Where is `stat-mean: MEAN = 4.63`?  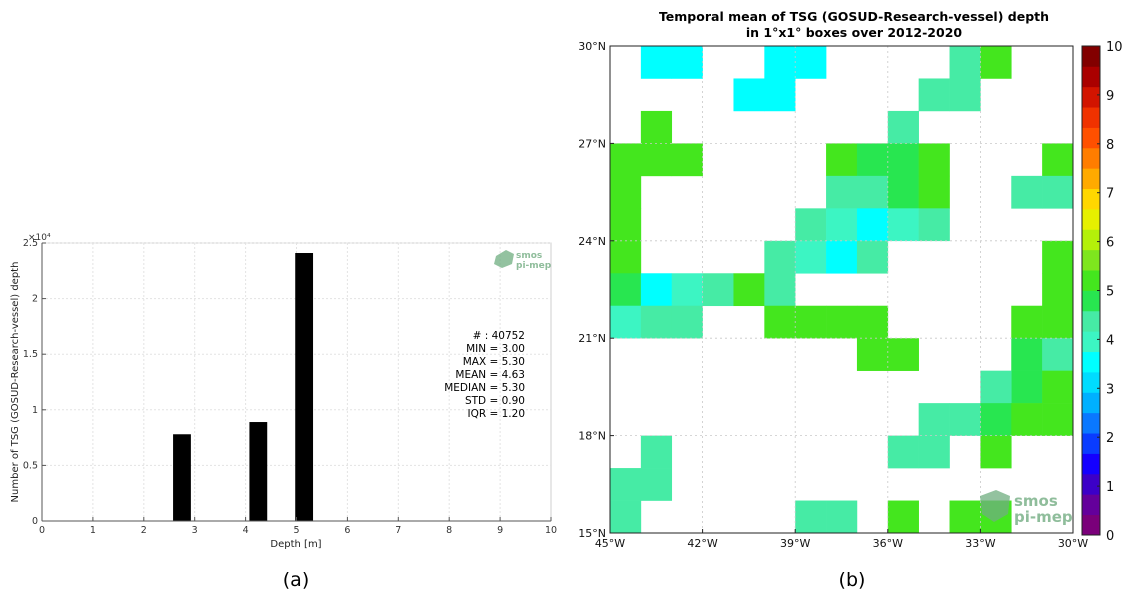 stat-mean: MEAN = 4.63 is located at coordinates (490, 375).